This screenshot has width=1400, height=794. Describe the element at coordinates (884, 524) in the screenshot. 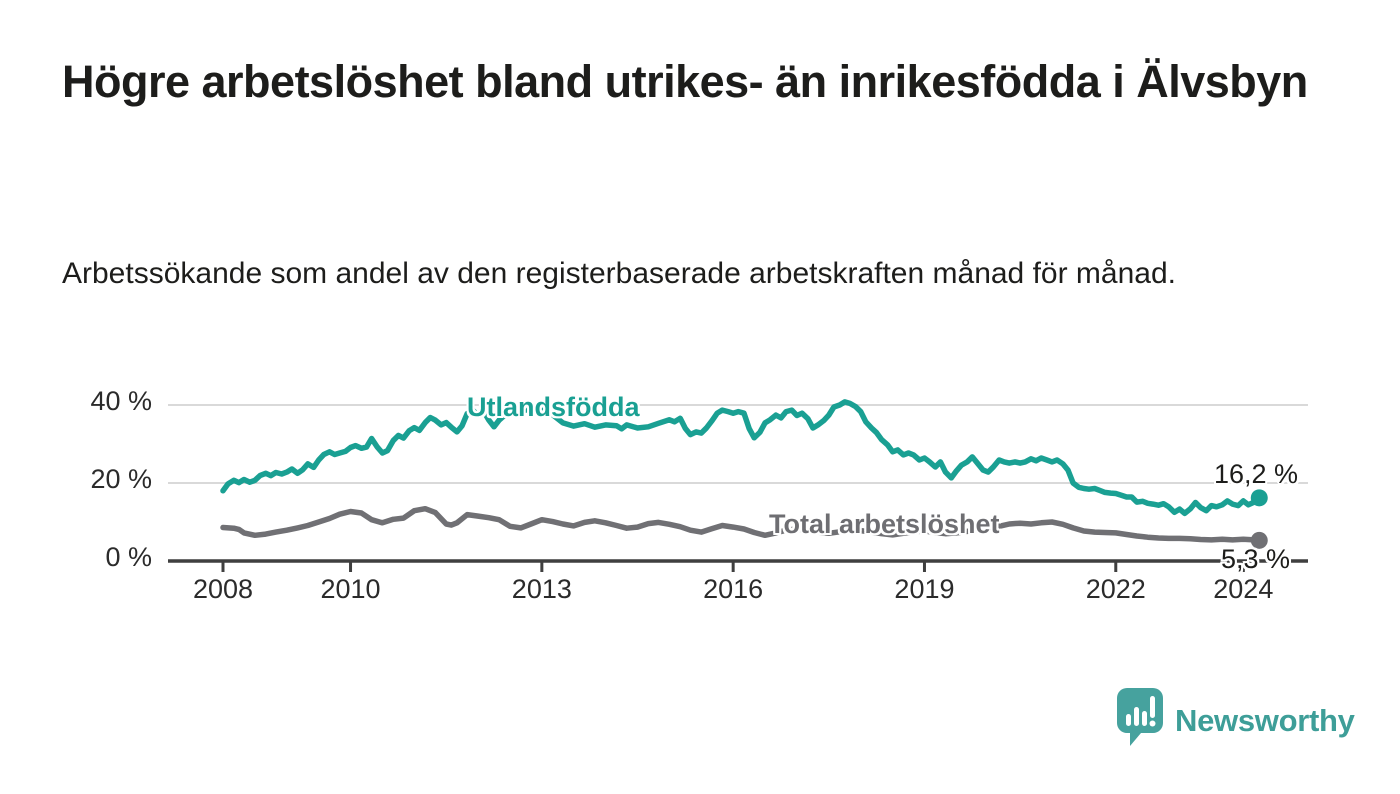

I see `series-label-total-arbetsloshet: Total arbetslöshet` at that location.